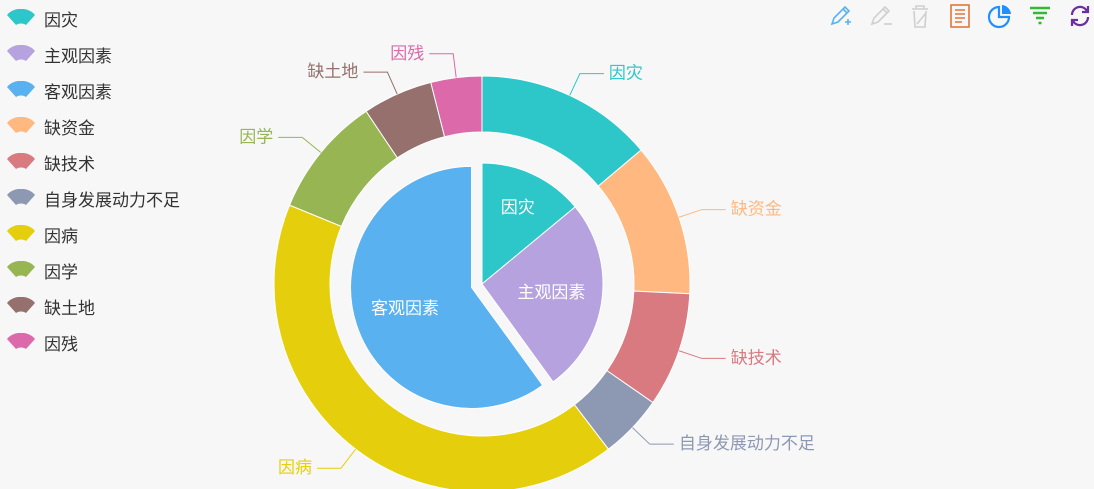  What do you see at coordinates (61, 20) in the screenshot?
I see `legend-label: 因灾` at bounding box center [61, 20].